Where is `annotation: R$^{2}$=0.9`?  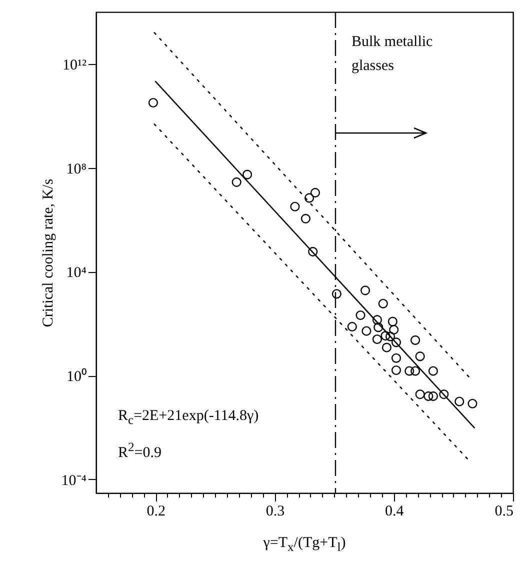 annotation: R$^{2}$=0.9 is located at coordinates (140, 451).